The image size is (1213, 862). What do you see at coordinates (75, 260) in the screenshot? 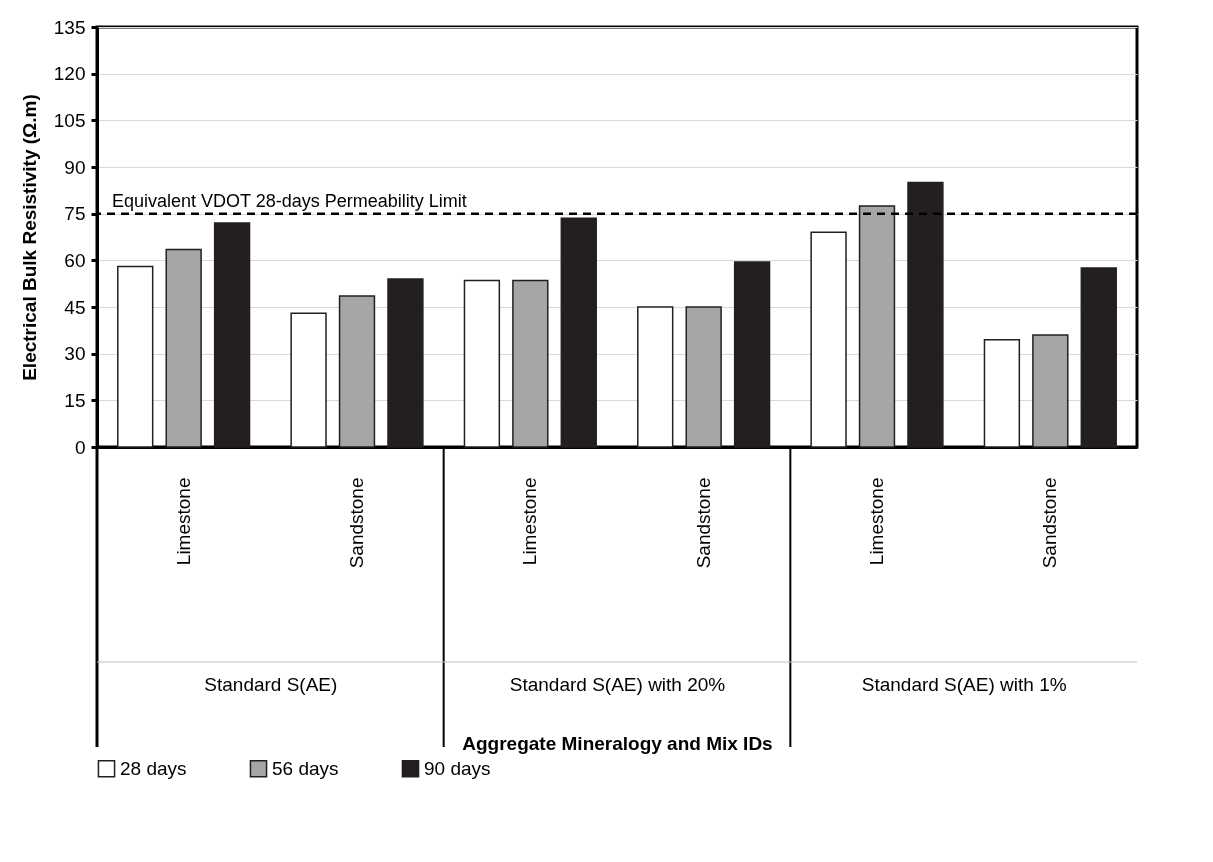
I see `y-tick-label: 60` at bounding box center [75, 260].